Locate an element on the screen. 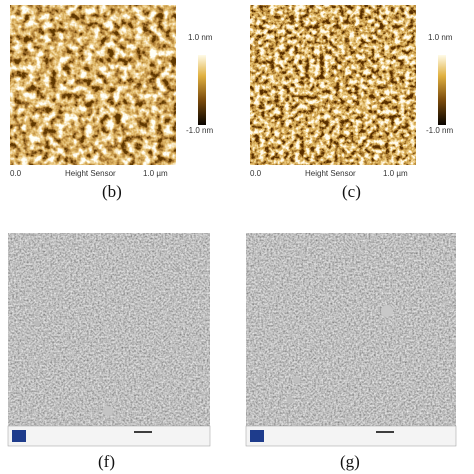  panel-label: (b) is located at coordinates (112, 191).